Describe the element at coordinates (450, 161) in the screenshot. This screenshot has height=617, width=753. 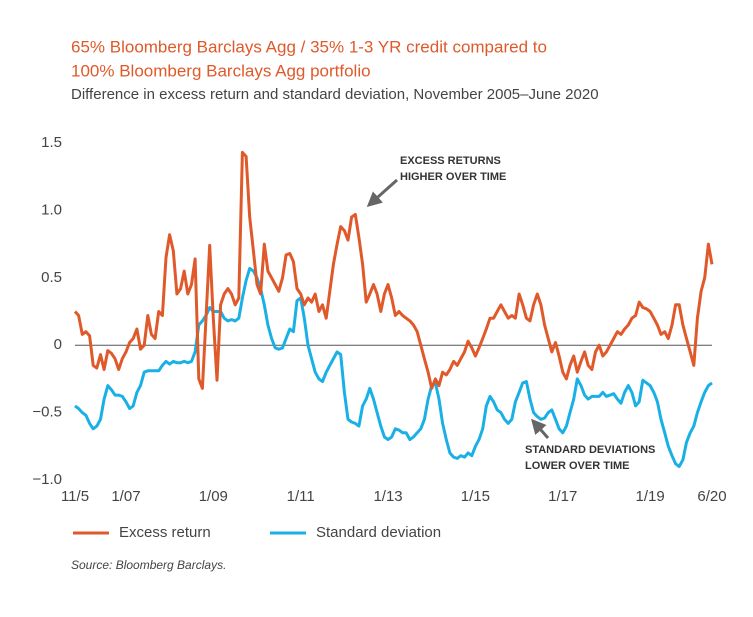
I see `annotation: EXCESS RETURNS` at that location.